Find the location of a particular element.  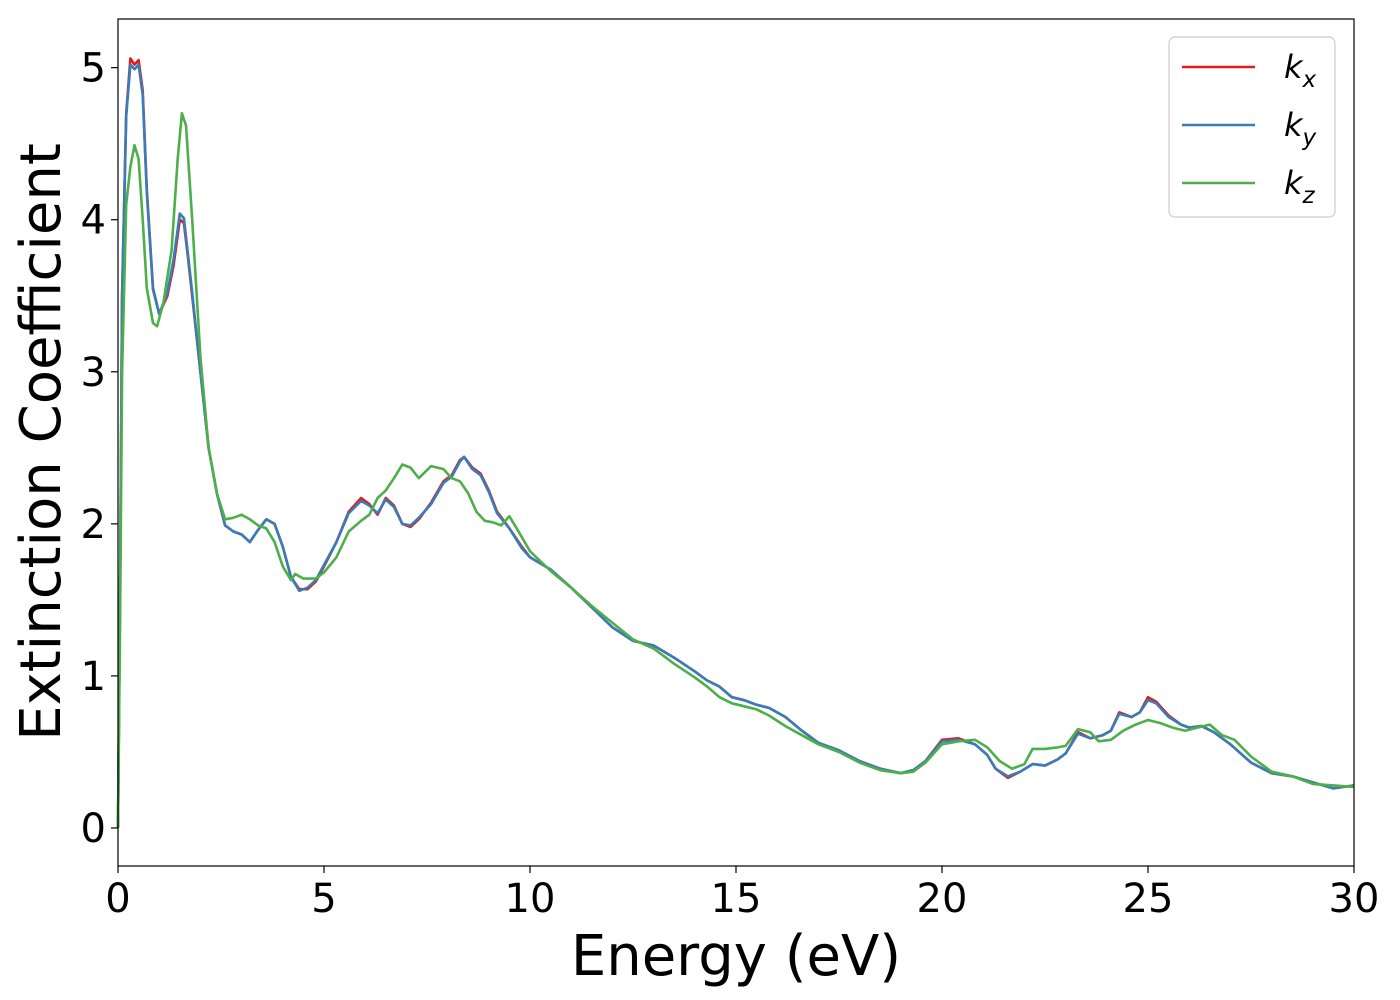

legend-label-z: kz is located at coordinates (1300, 186).